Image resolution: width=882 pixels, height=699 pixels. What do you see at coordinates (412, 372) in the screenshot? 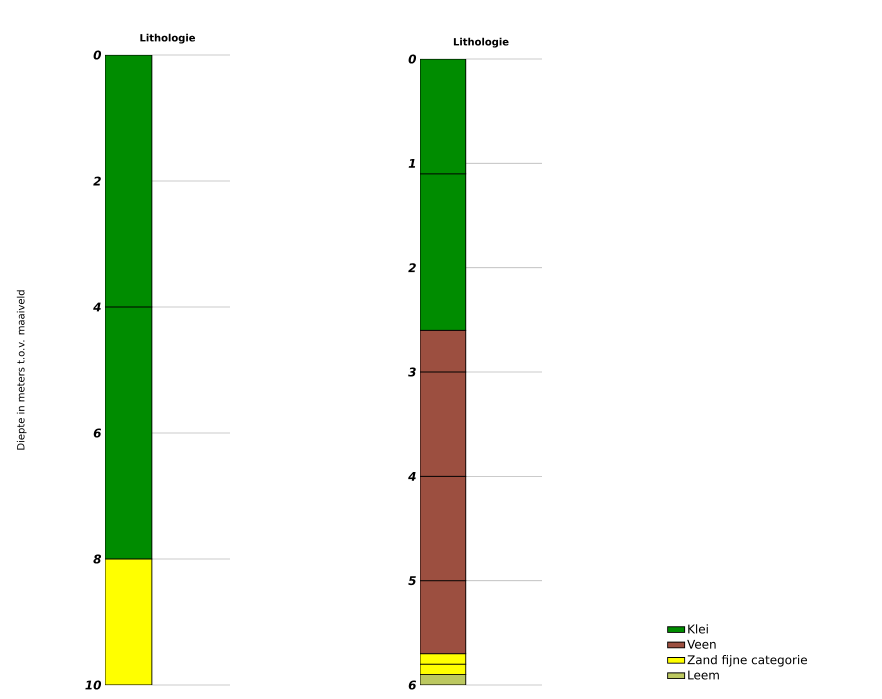
I see `y-tick-label: 3` at bounding box center [412, 372].